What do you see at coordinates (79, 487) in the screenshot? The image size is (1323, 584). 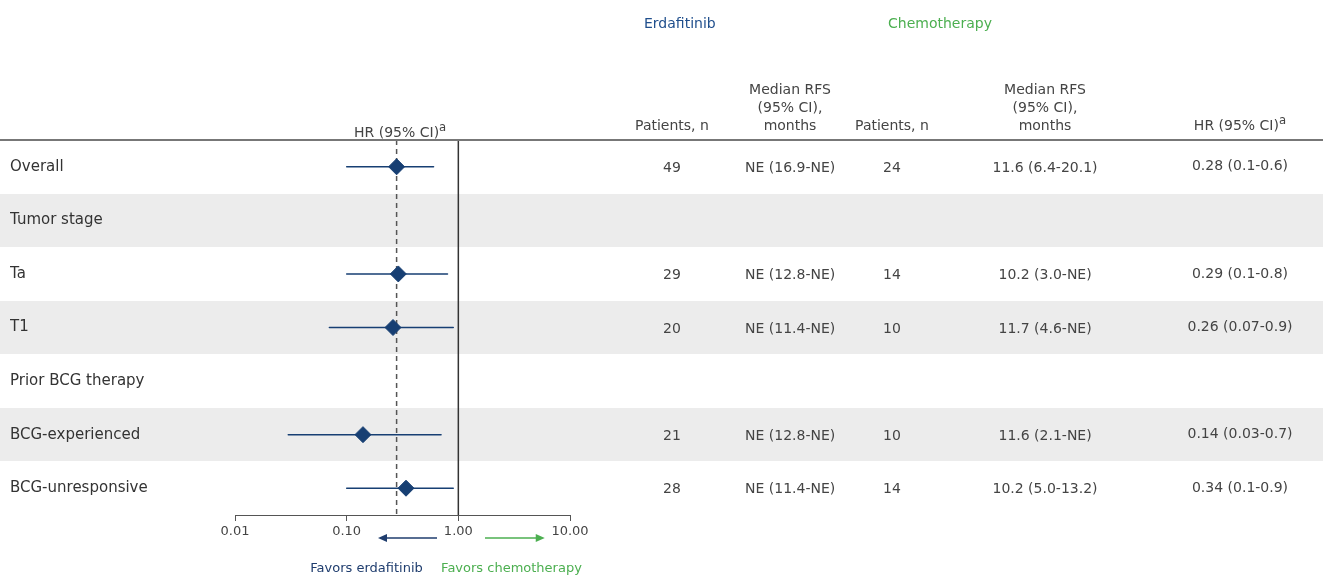 I see `y-tick-label: BCG-unresponsive` at bounding box center [79, 487].